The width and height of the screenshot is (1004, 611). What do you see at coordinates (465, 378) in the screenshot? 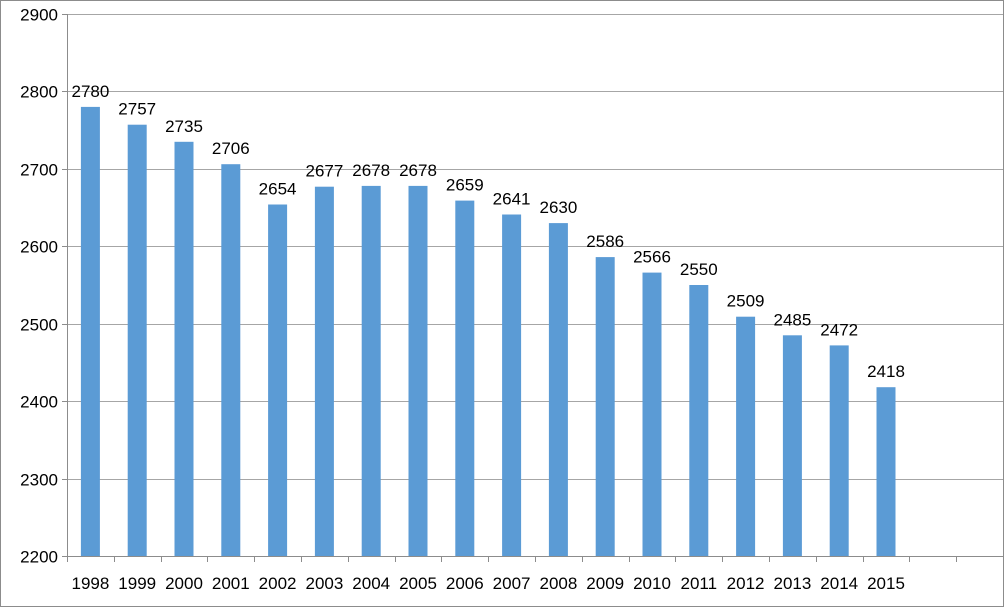
I see `bar-2006` at bounding box center [465, 378].